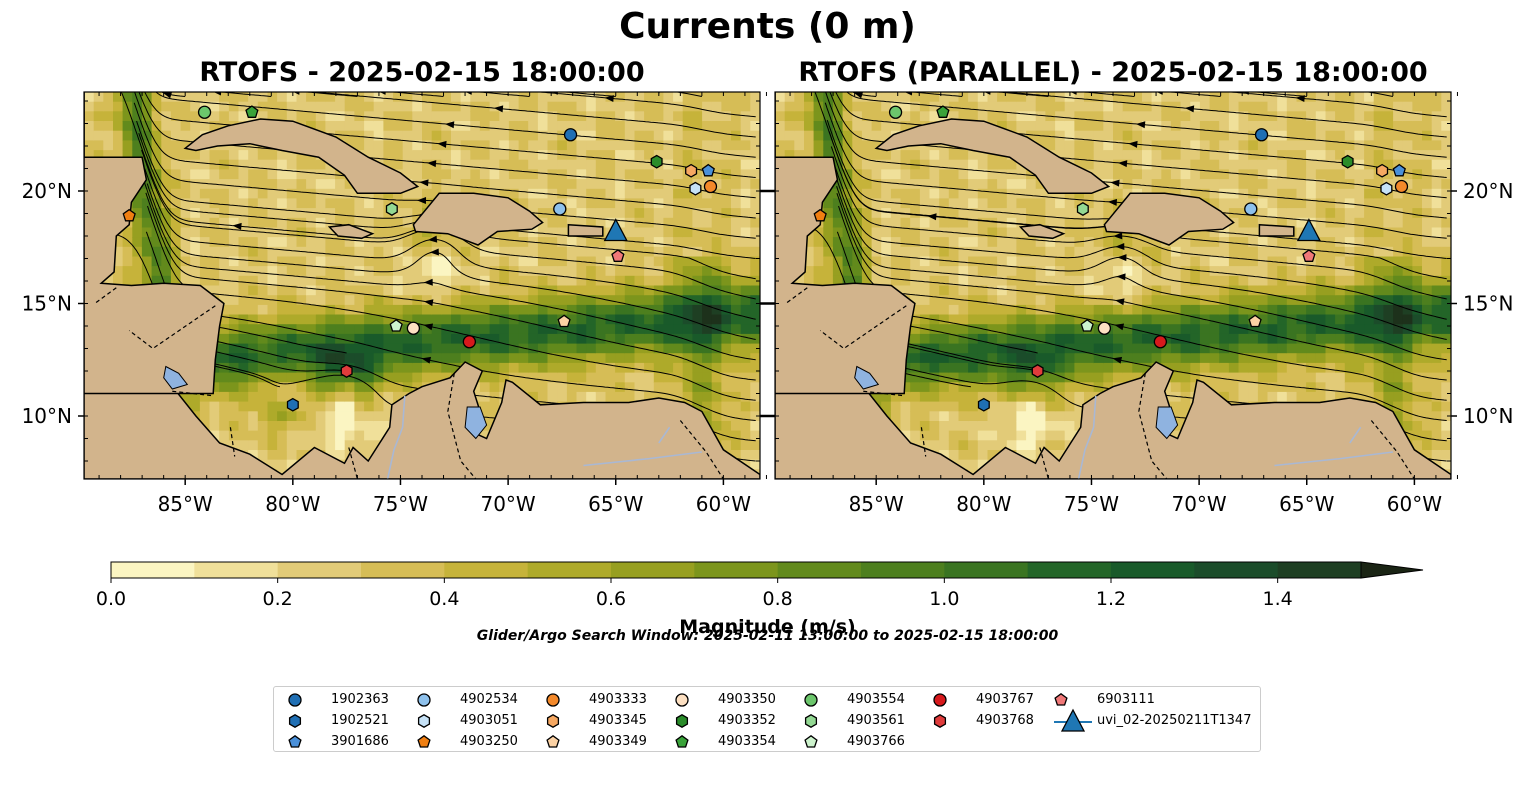  I want to click on right-lon-label: 70°W, so click(1198, 504).